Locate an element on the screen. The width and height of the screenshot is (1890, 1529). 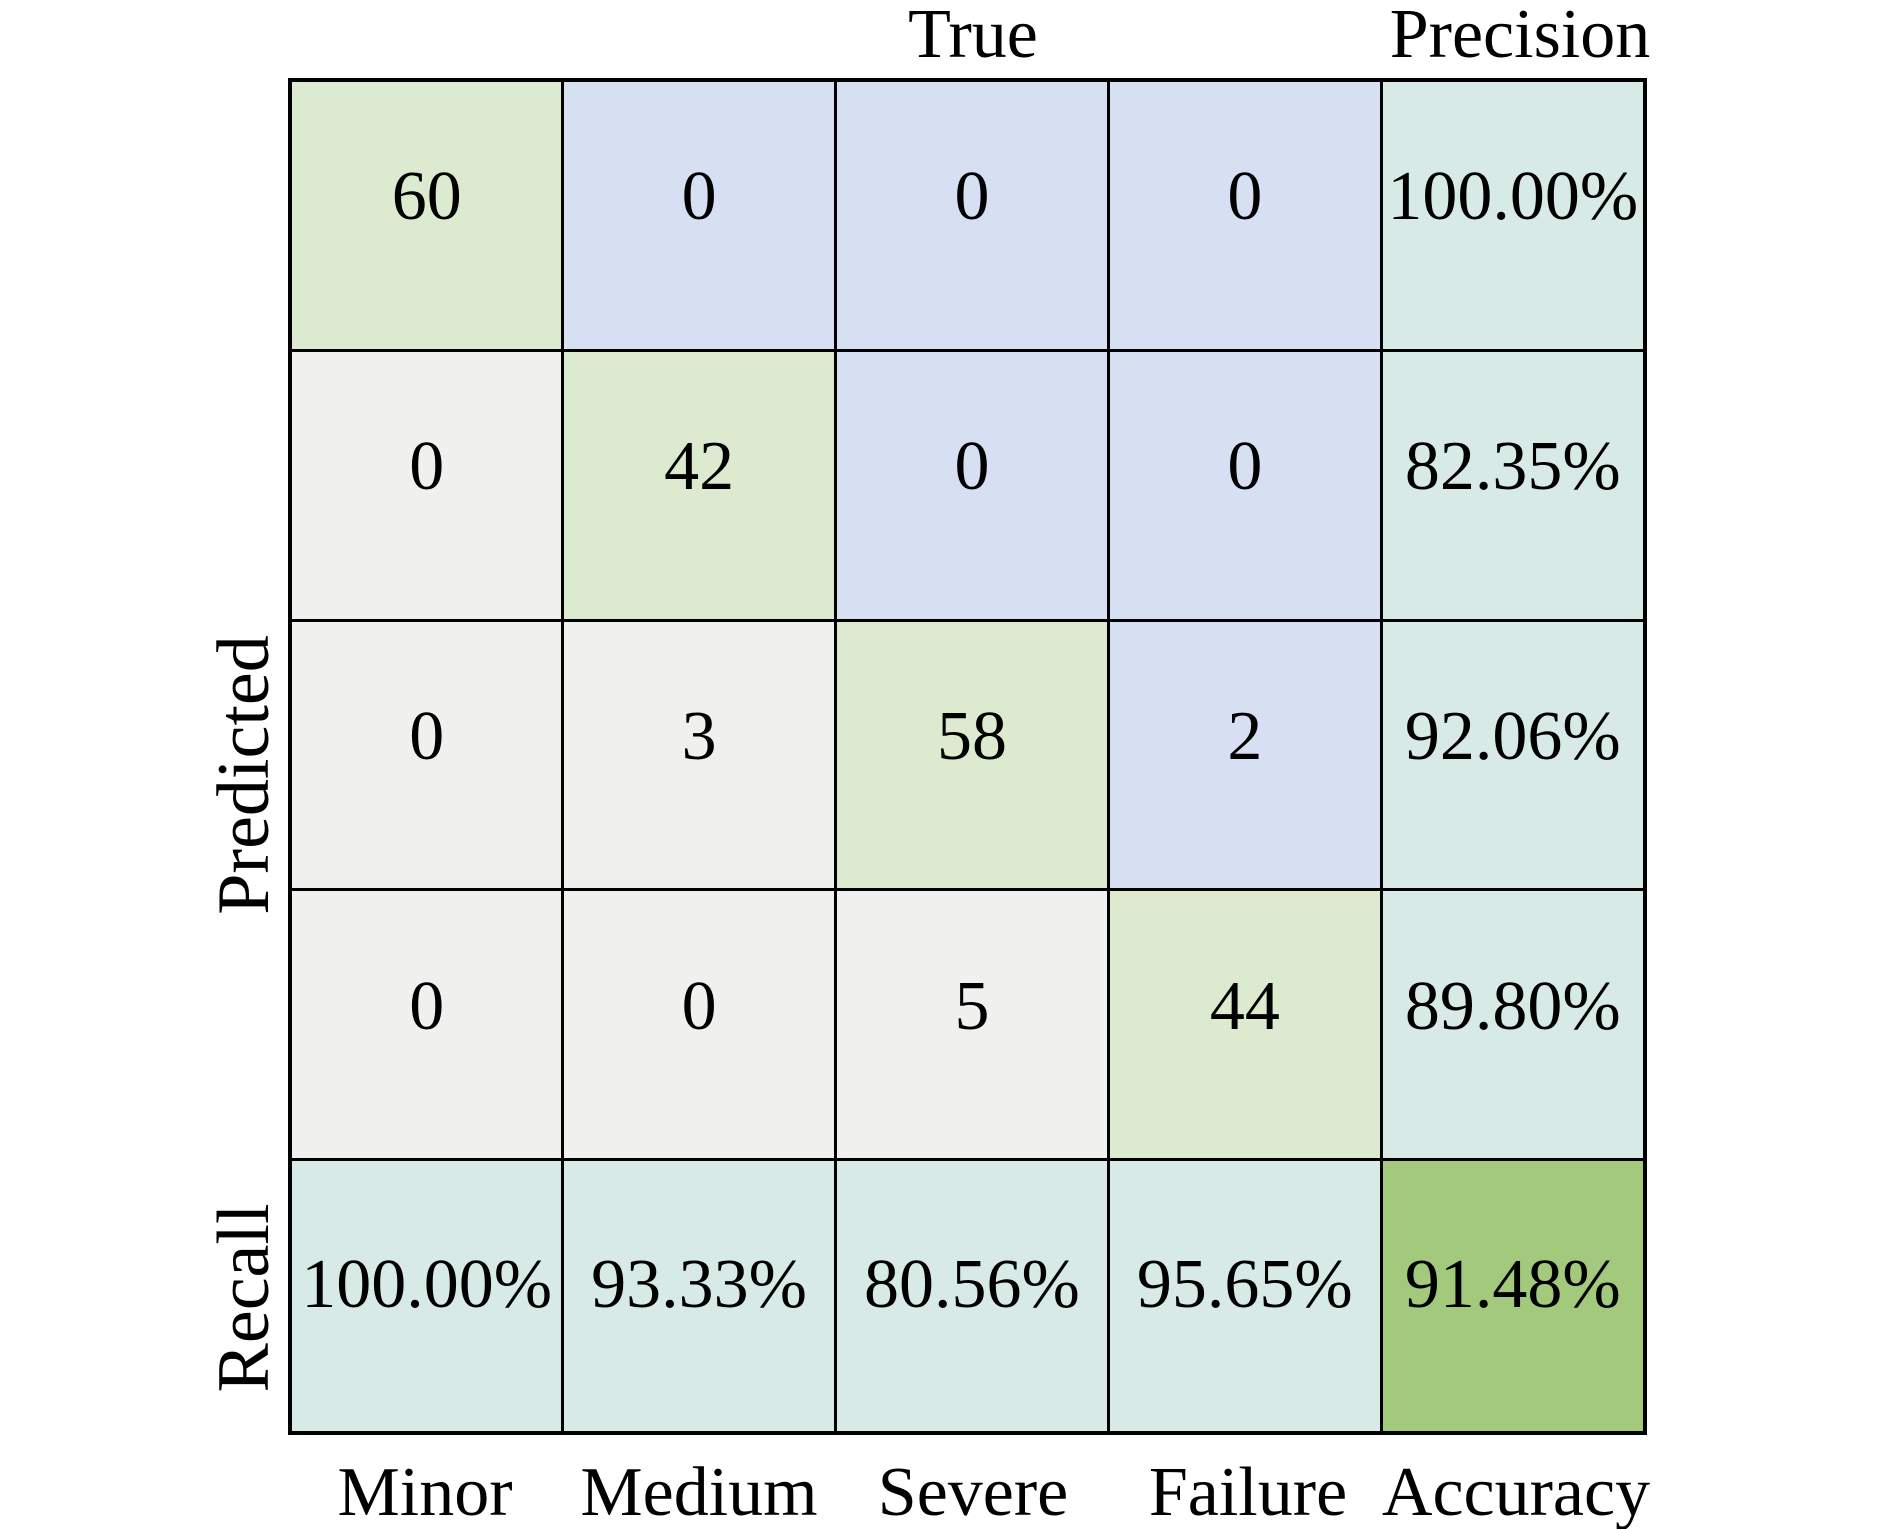
x-tick-label-accuracy: Accuracy is located at coordinates (1516, 1491).